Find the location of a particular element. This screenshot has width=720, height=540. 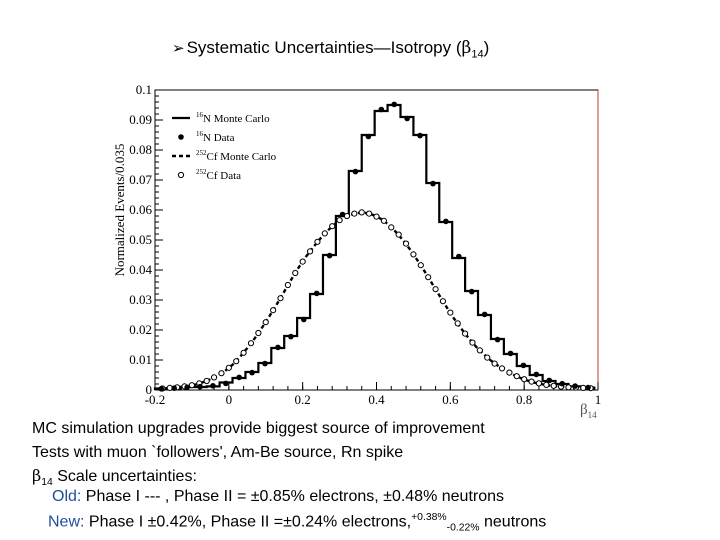

y-tick-label: 0.06 is located at coordinates (140, 209).